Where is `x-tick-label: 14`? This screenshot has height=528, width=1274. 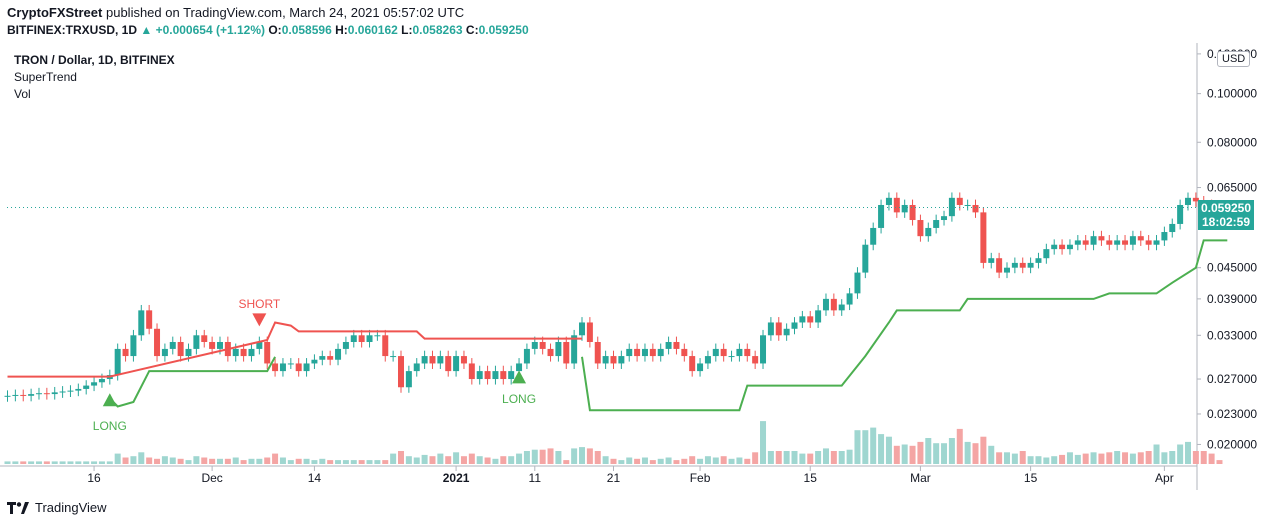 x-tick-label: 14 is located at coordinates (315, 478).